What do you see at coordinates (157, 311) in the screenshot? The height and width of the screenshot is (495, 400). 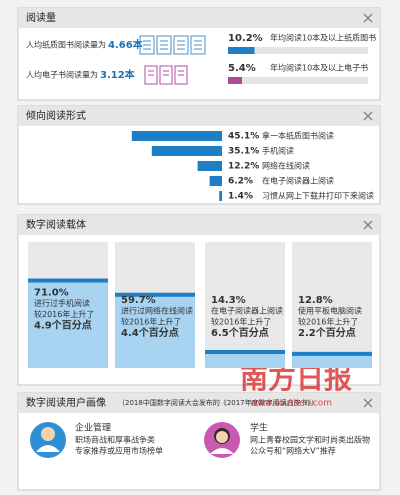 I see `carrier-desc: 进行过网络在线阅读` at bounding box center [157, 311].